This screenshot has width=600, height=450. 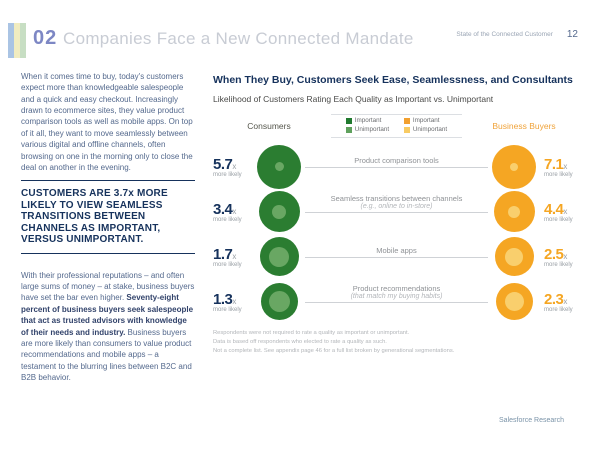 I want to click on business-buyers-column-label: Business Buyers, so click(x=524, y=126).